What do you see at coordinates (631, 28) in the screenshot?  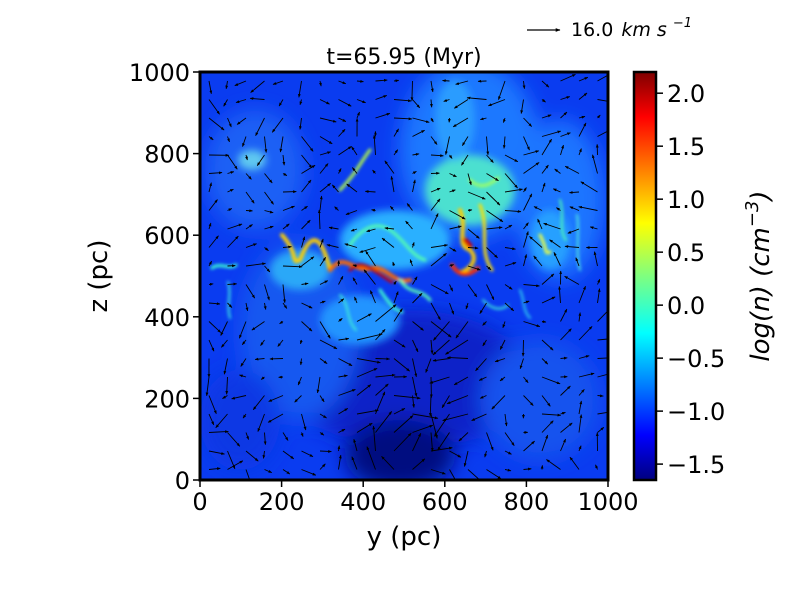 I see `quiver-key-label: 16.0 km s −1` at bounding box center [631, 28].